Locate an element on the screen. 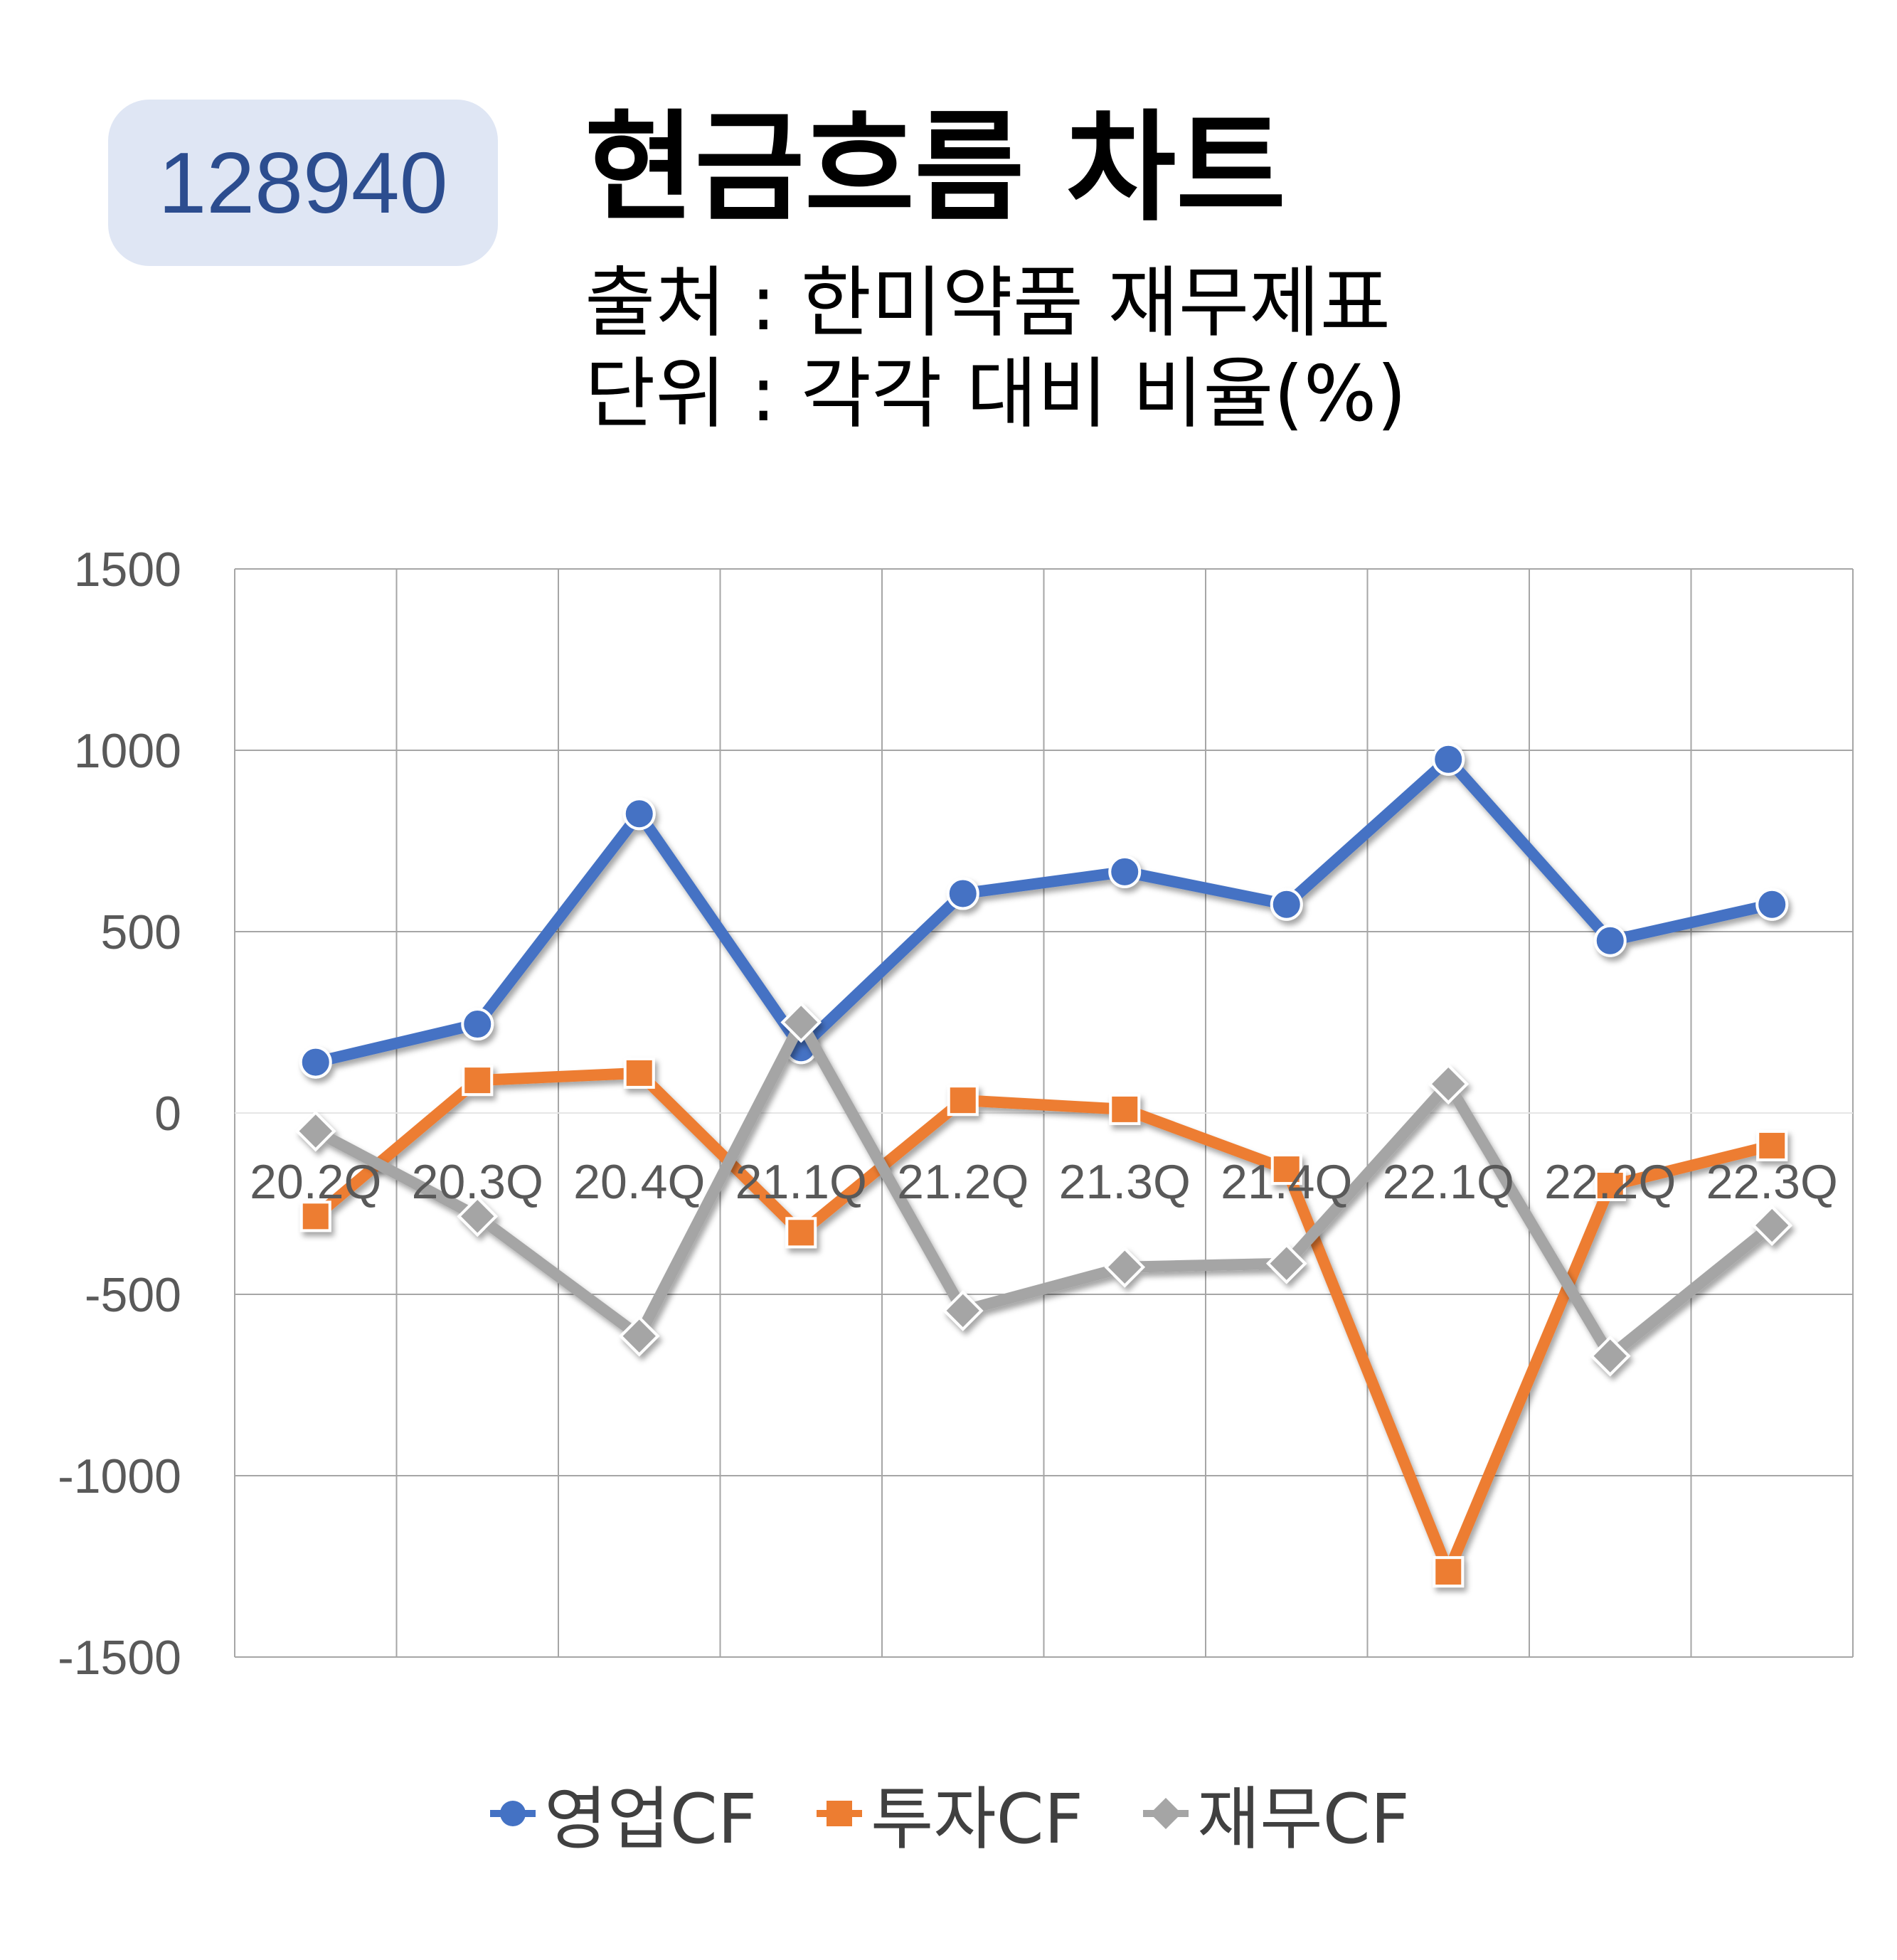 Image resolution: width=1897 pixels, height=1960 pixels. legend: 영업CF 투자CF 재무CF is located at coordinates (948, 1813).